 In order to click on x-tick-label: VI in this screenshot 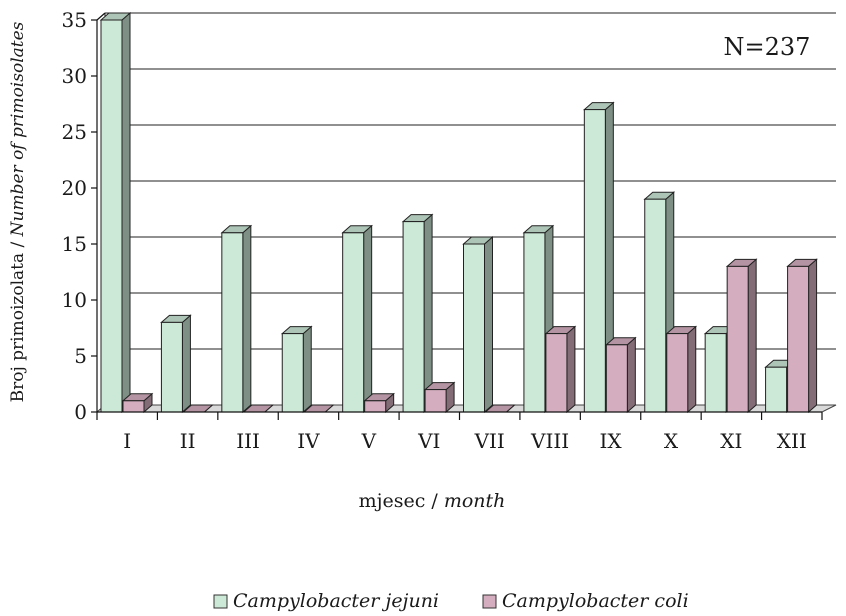, I will do `click(428, 441)`.